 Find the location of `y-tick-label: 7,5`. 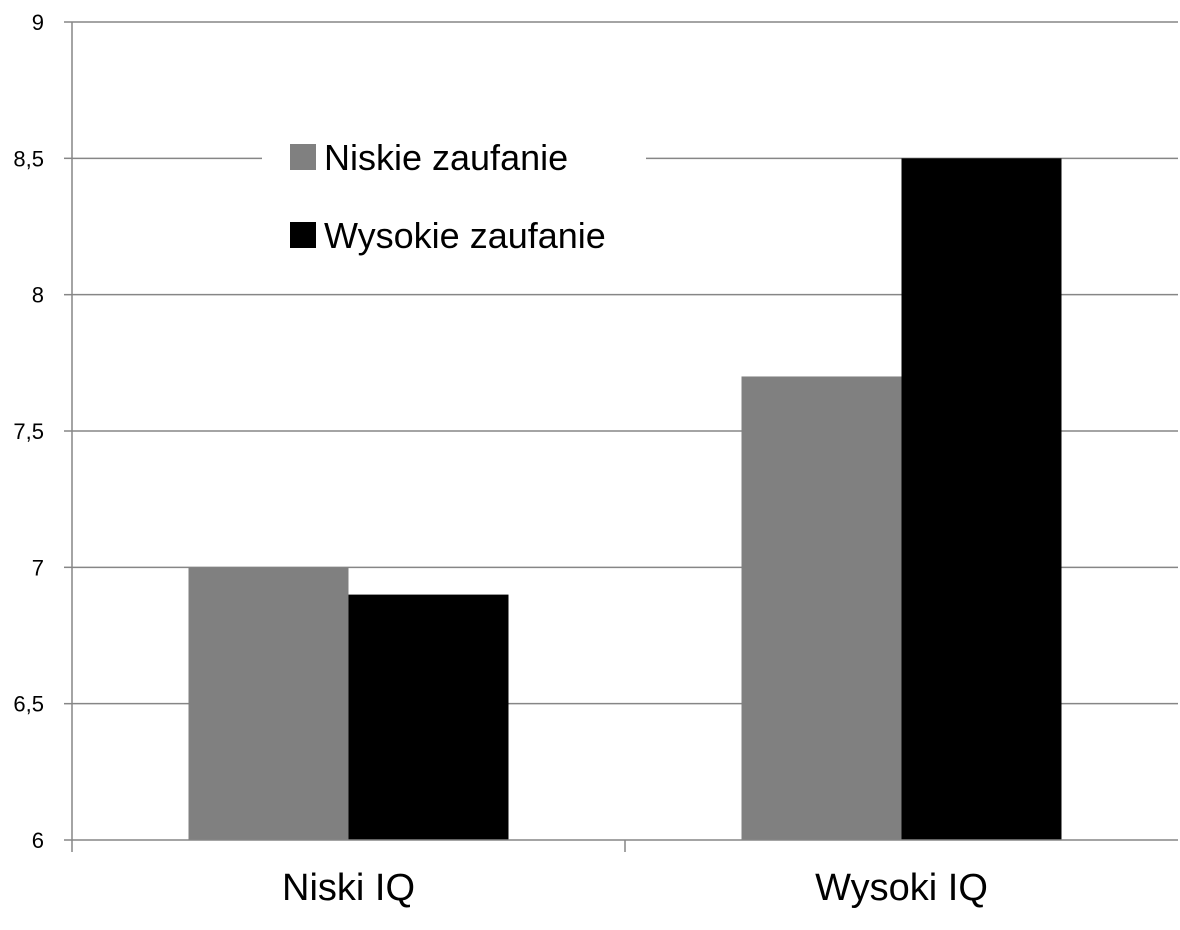

y-tick-label: 7,5 is located at coordinates (28, 431).